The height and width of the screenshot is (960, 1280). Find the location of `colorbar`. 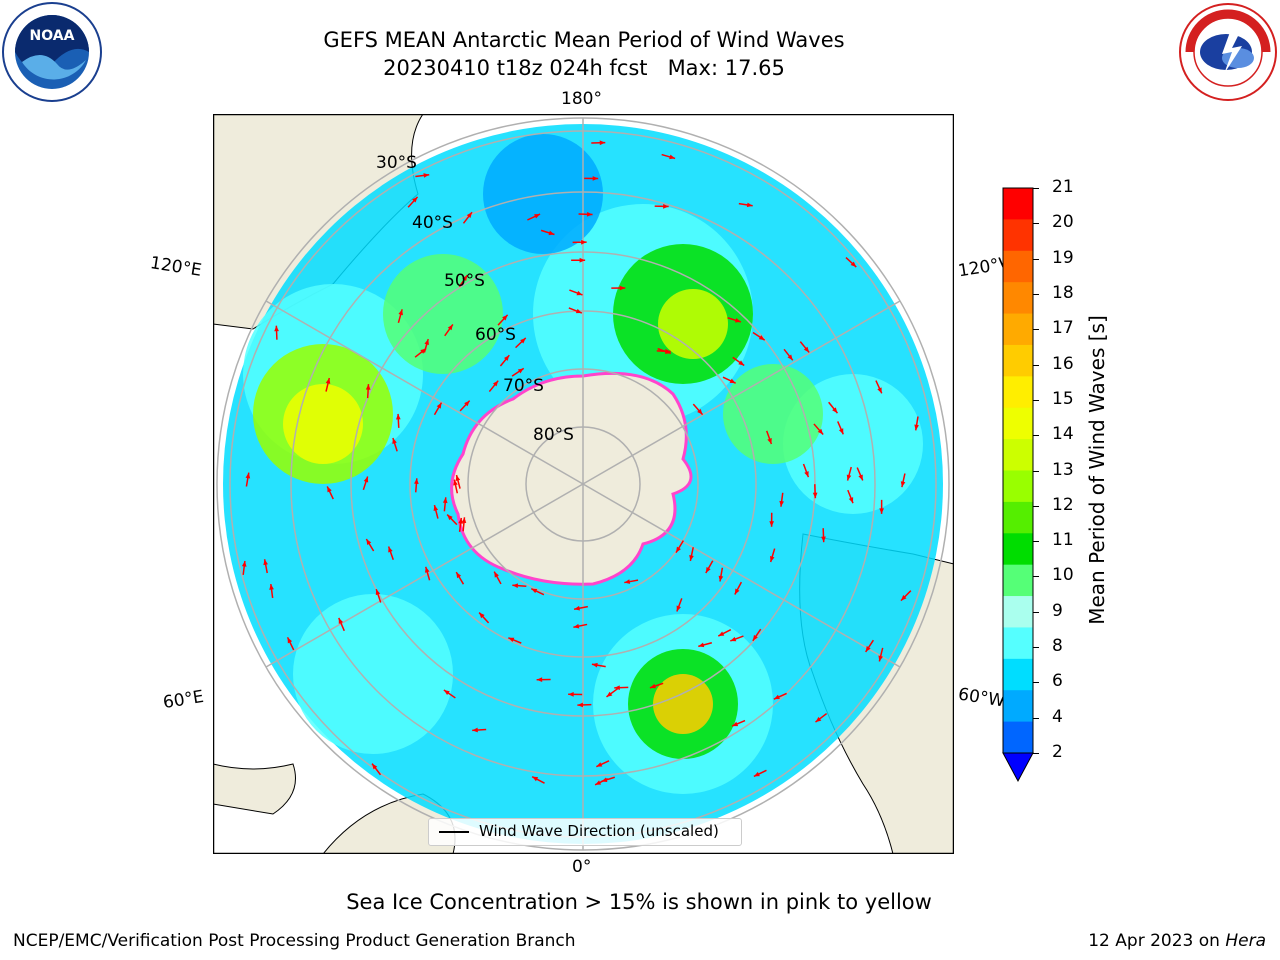

colorbar is located at coordinates (1020, 486).